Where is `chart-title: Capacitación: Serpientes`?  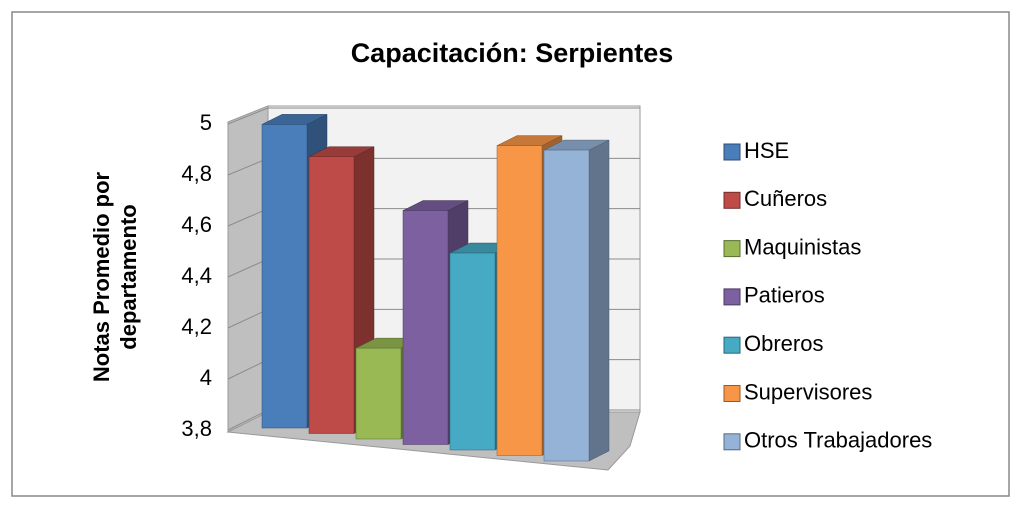
chart-title: Capacitación: Serpientes is located at coordinates (512, 53).